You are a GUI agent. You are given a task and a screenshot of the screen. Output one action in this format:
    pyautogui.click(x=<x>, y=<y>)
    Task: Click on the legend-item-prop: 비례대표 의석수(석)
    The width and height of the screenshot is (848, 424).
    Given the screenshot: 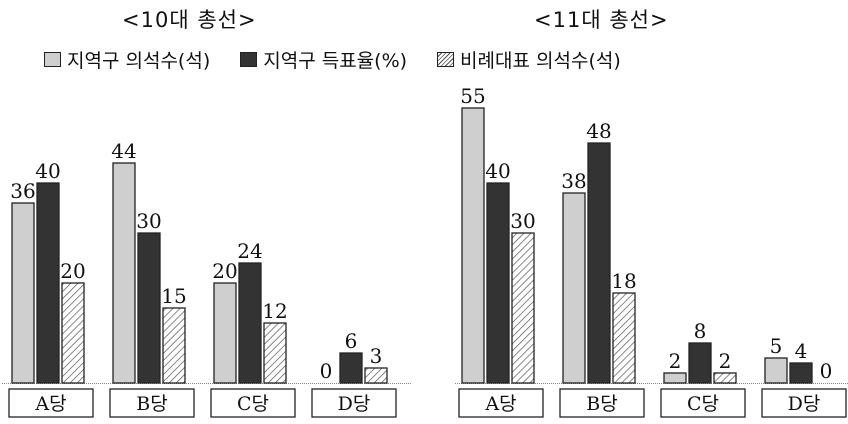 What is the action you would take?
    pyautogui.click(x=529, y=59)
    